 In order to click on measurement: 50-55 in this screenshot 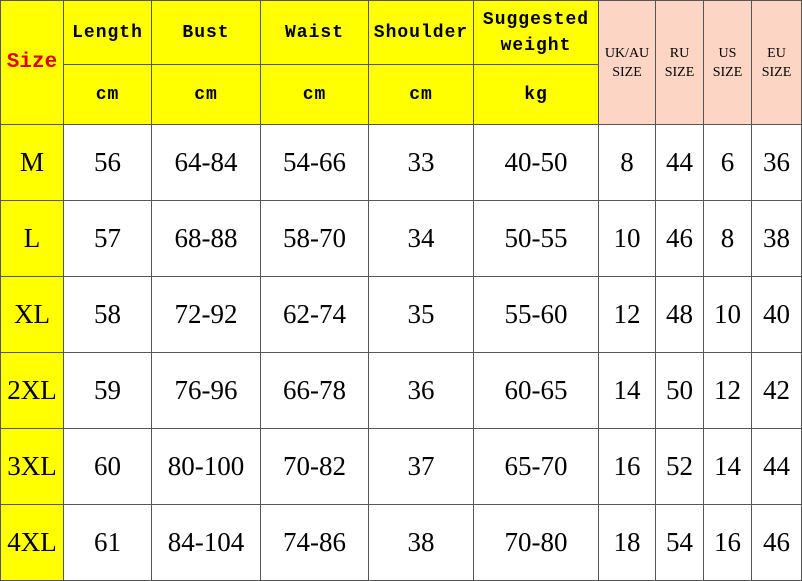, I will do `click(536, 238)`.